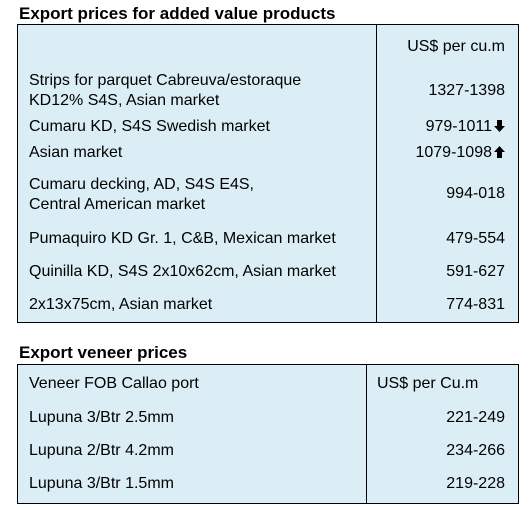 The height and width of the screenshot is (510, 531). What do you see at coordinates (114, 383) in the screenshot?
I see `veneer-header-label: Veneer FOB Callao port` at bounding box center [114, 383].